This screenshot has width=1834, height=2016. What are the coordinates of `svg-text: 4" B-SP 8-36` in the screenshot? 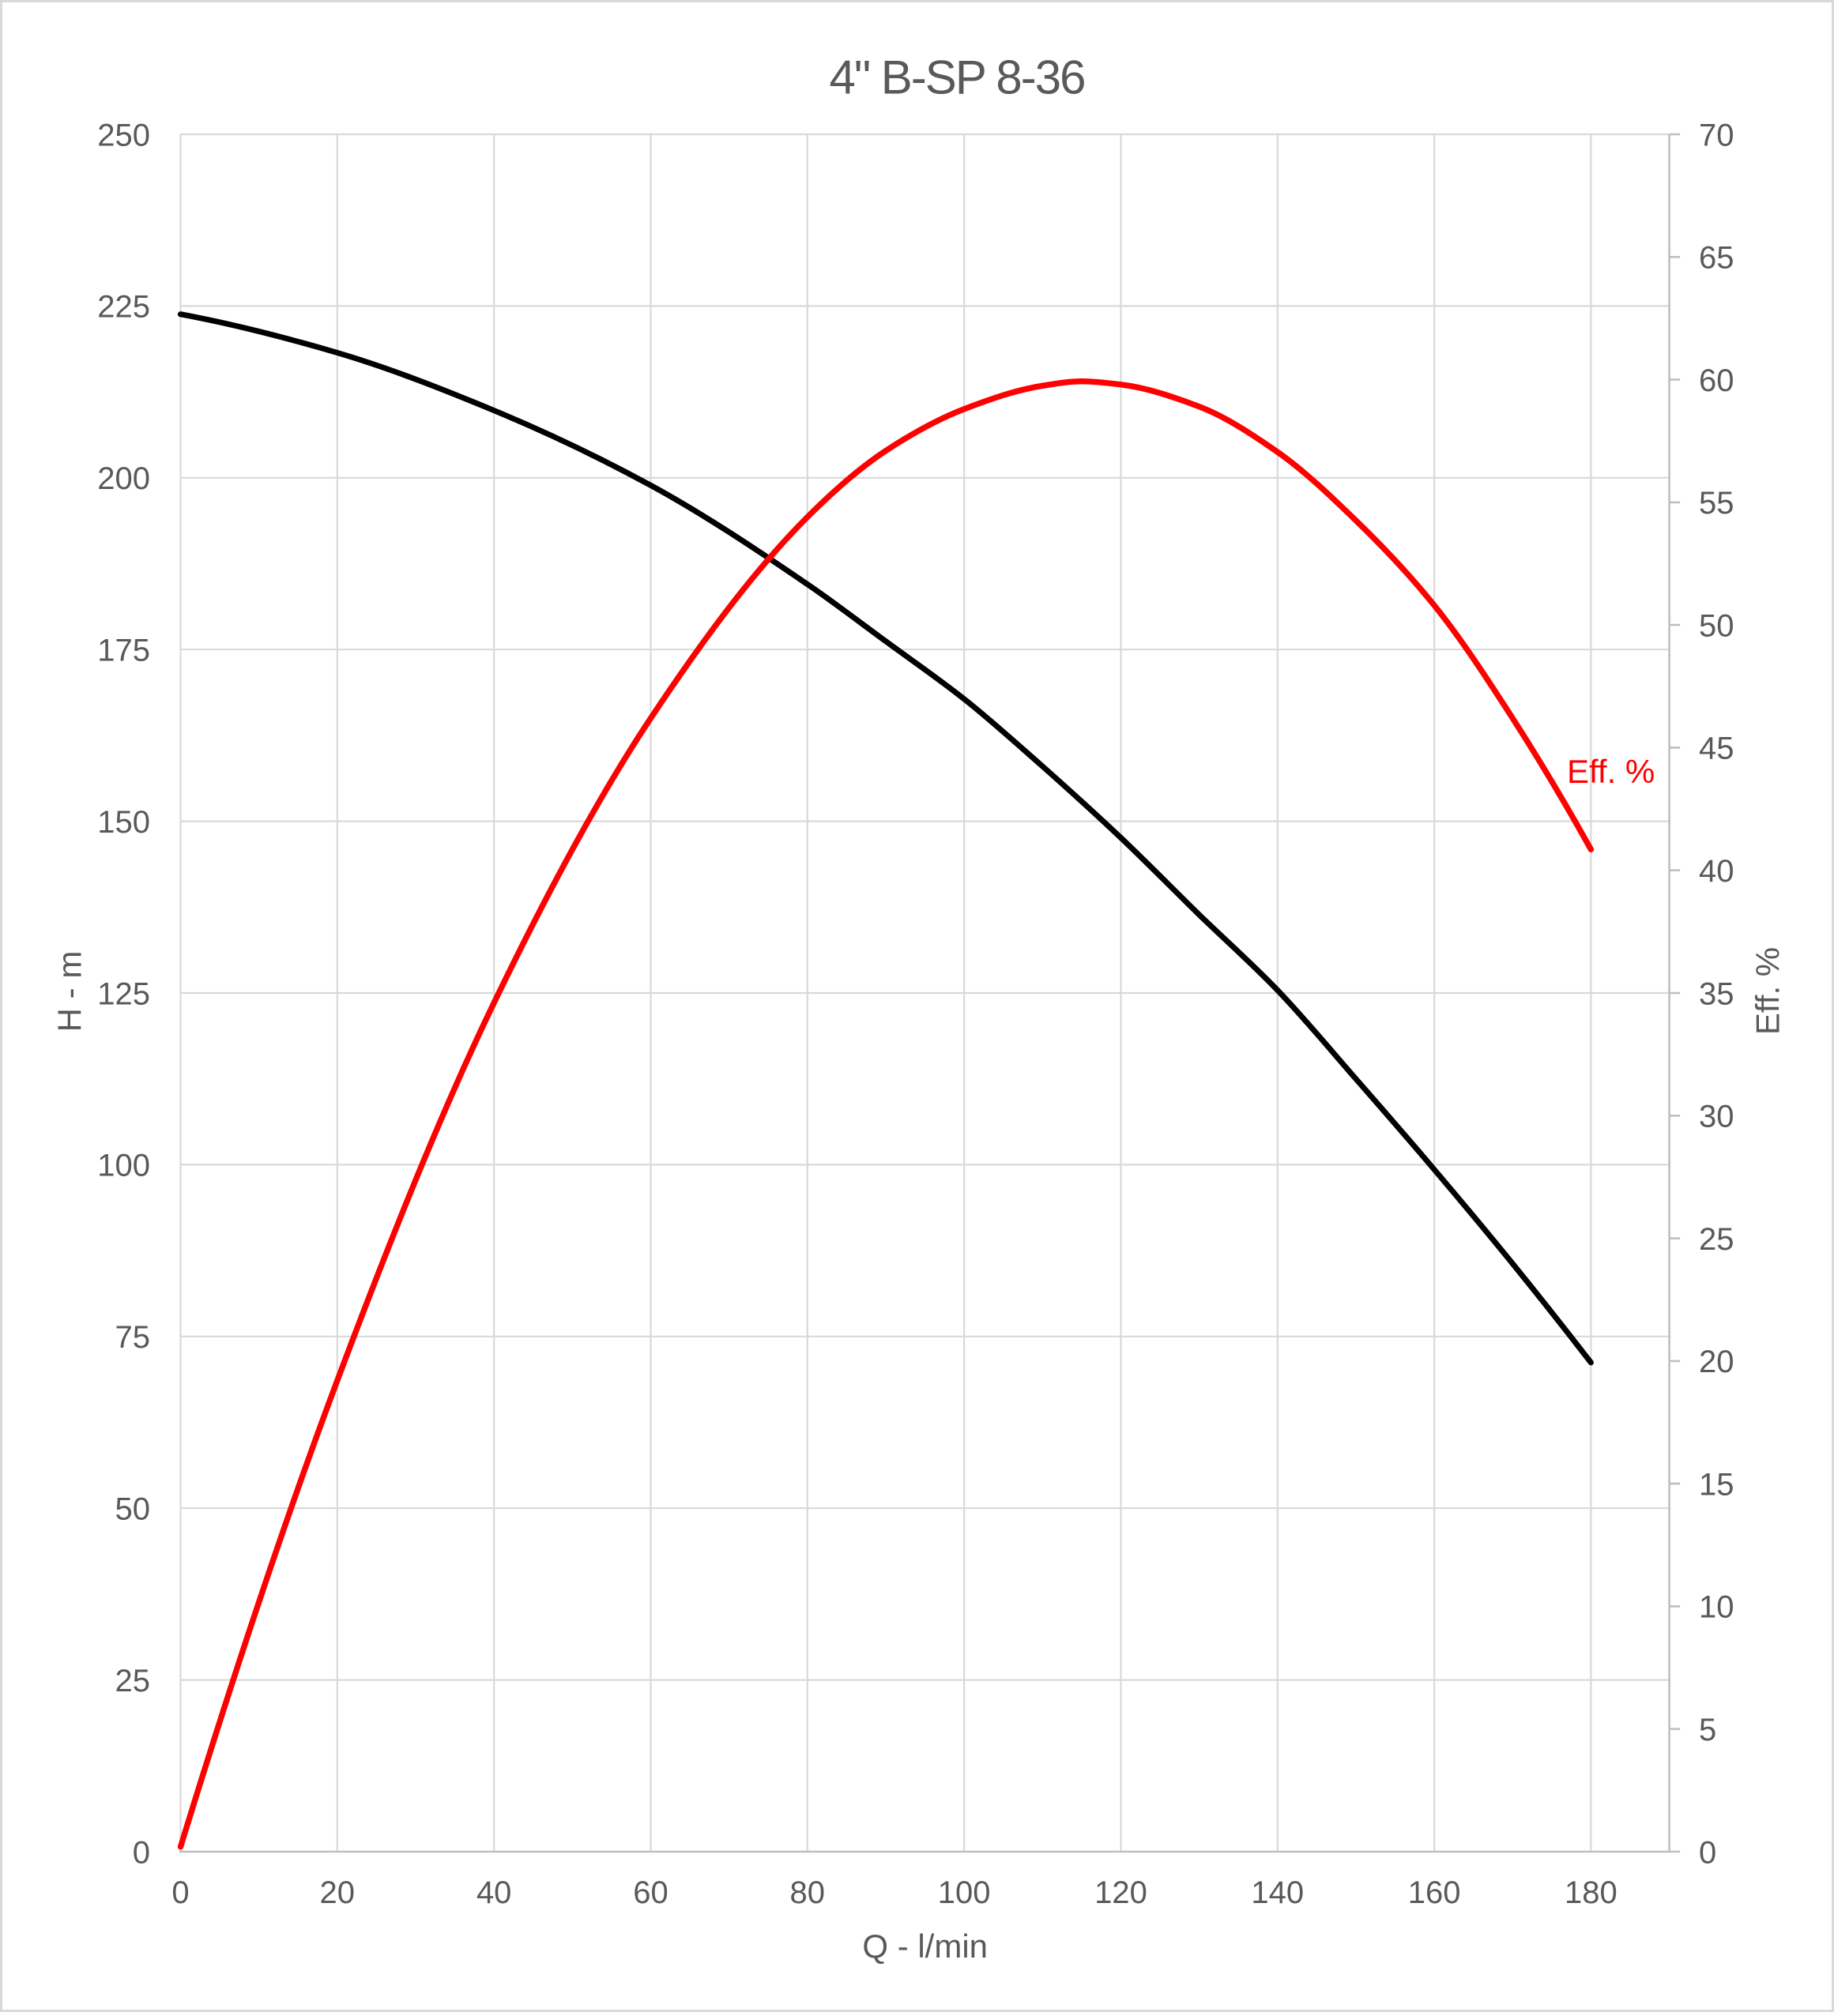 It's located at (956, 77).